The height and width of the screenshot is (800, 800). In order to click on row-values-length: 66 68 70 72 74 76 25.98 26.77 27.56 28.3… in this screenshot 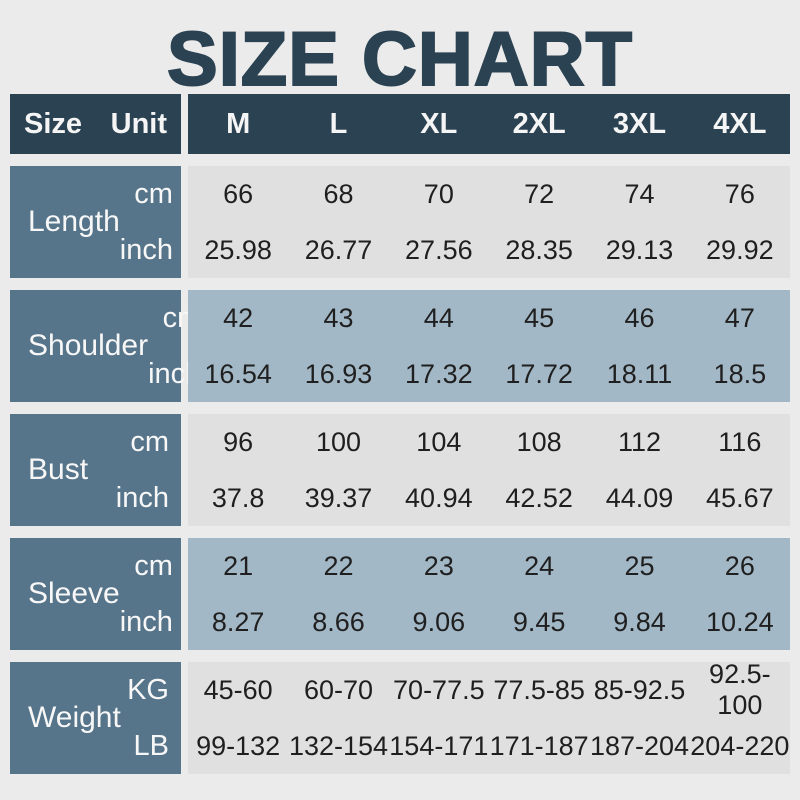, I will do `click(489, 222)`.